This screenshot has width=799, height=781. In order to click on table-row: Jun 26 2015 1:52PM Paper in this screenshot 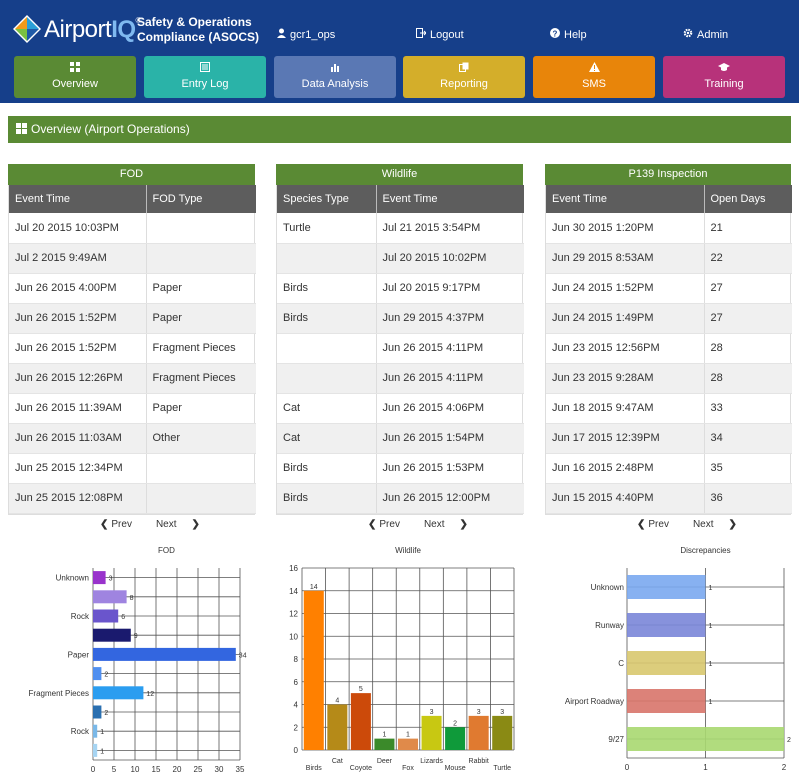, I will do `click(132, 318)`.